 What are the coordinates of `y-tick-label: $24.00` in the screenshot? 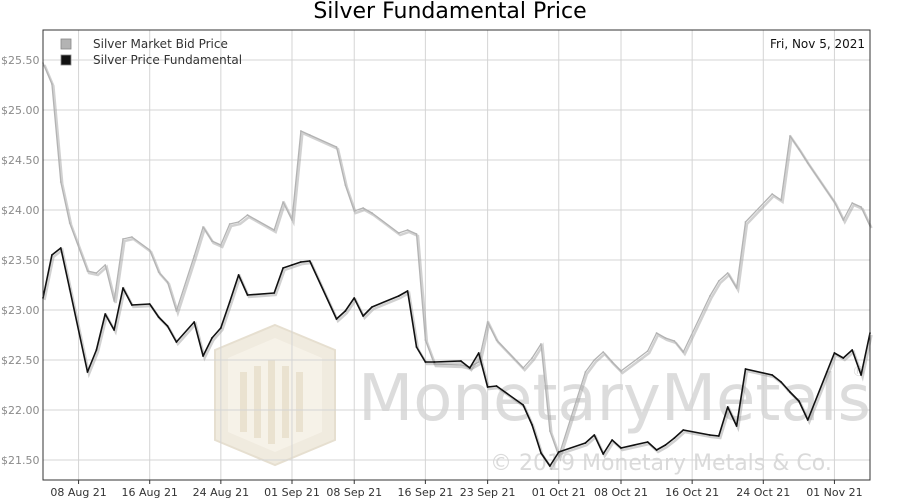 It's located at (20, 210).